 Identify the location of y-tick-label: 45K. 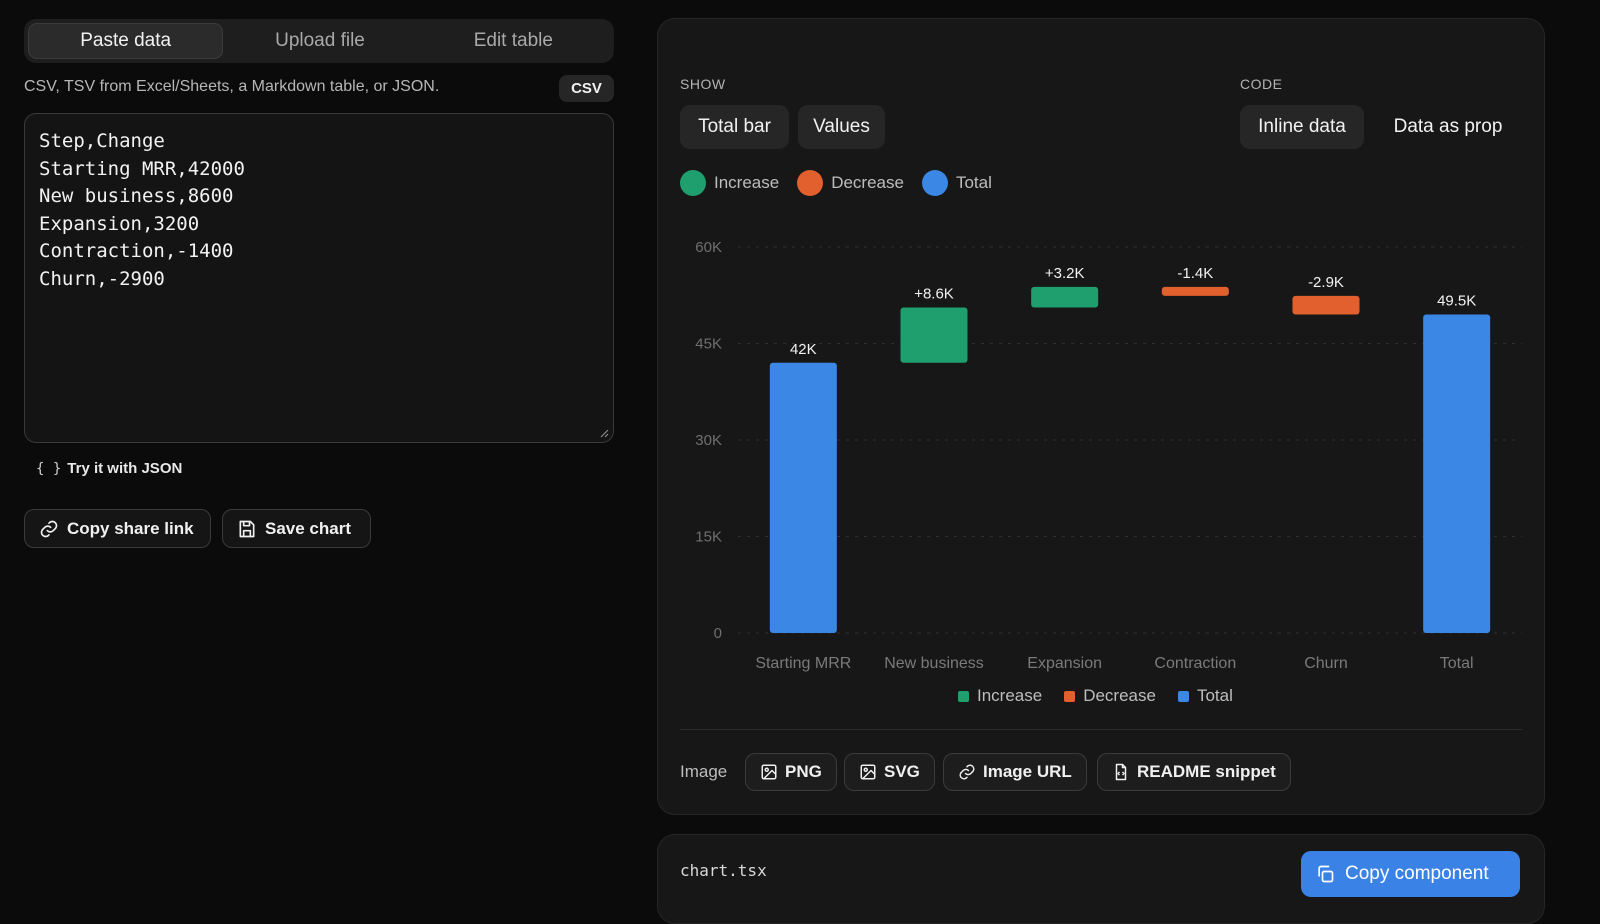
(708, 344).